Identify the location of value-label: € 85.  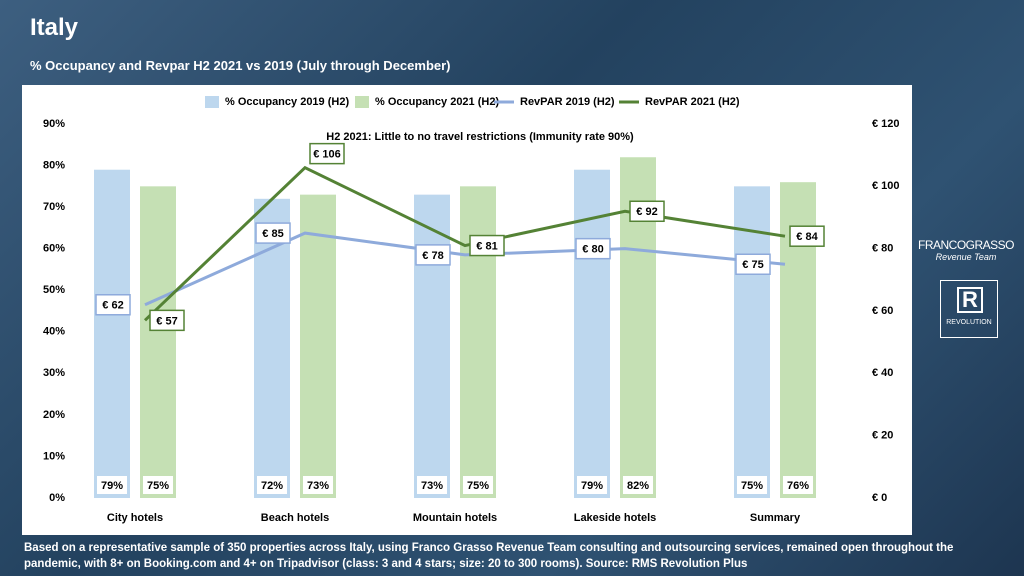
(272, 234).